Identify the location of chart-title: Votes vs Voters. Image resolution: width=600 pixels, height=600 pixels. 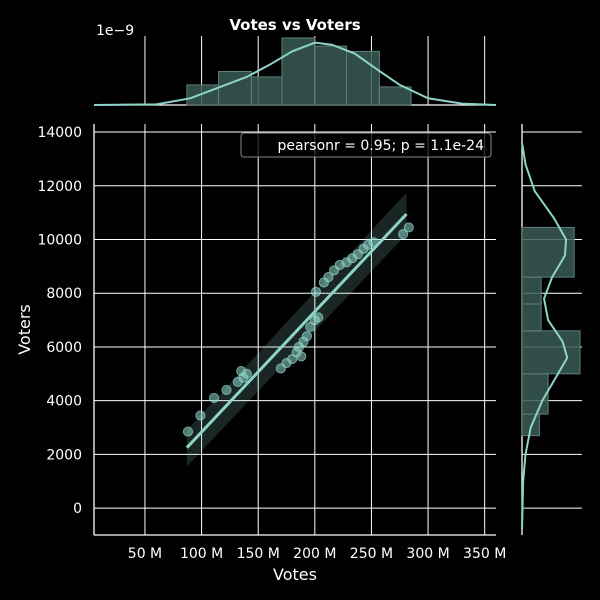
(294, 25).